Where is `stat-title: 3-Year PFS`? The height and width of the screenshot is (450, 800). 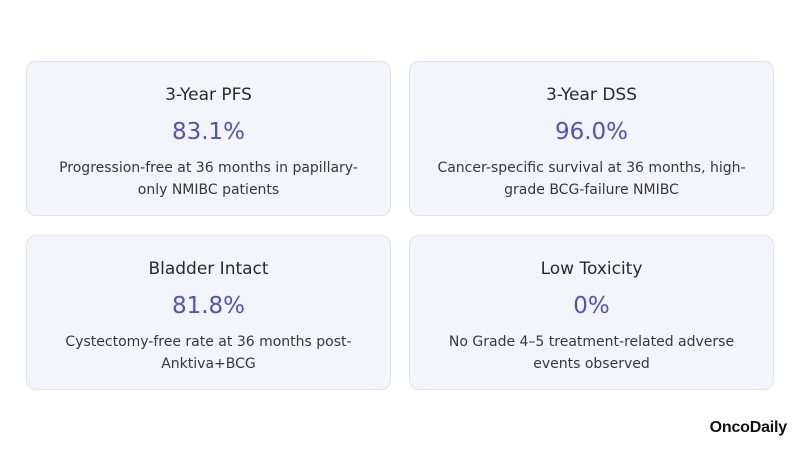 stat-title: 3-Year PFS is located at coordinates (208, 95).